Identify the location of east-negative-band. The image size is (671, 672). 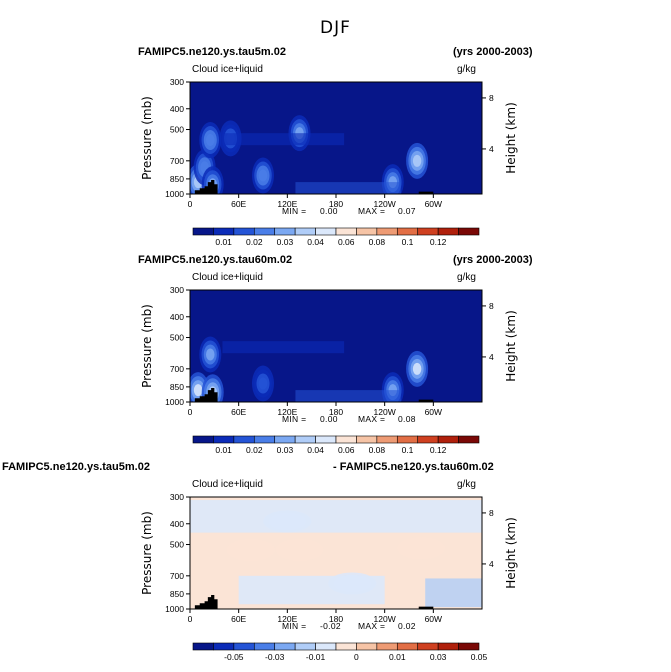
(453, 593).